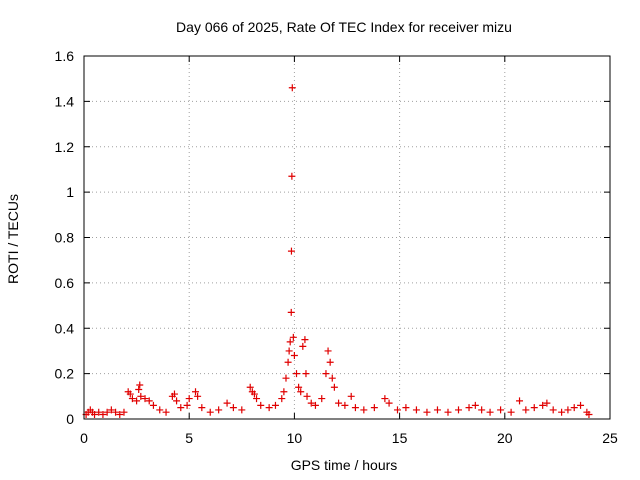 This screenshot has width=640, height=480. I want to click on y-tick-label: 0.4, so click(65, 328).